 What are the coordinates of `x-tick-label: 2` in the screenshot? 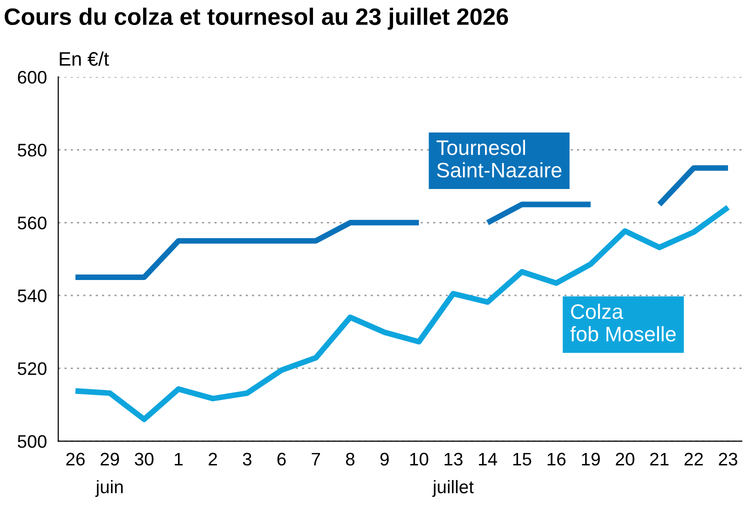 It's located at (212, 459).